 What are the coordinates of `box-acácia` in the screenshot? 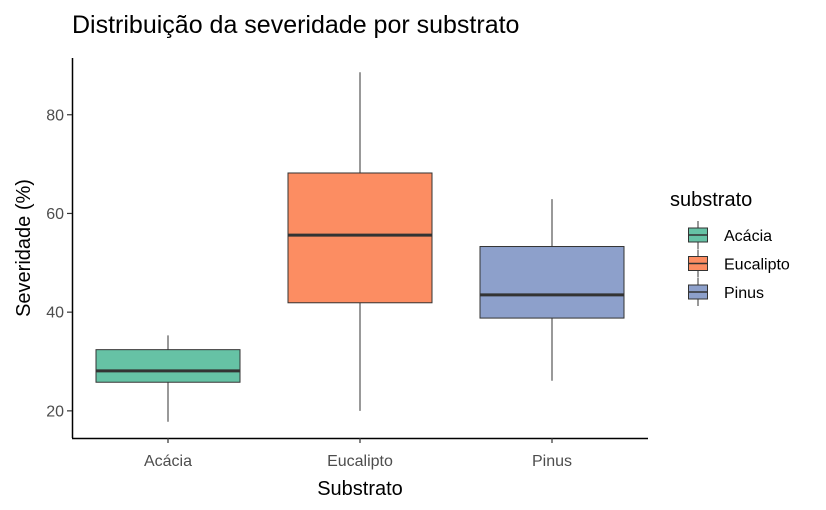 It's located at (168, 378).